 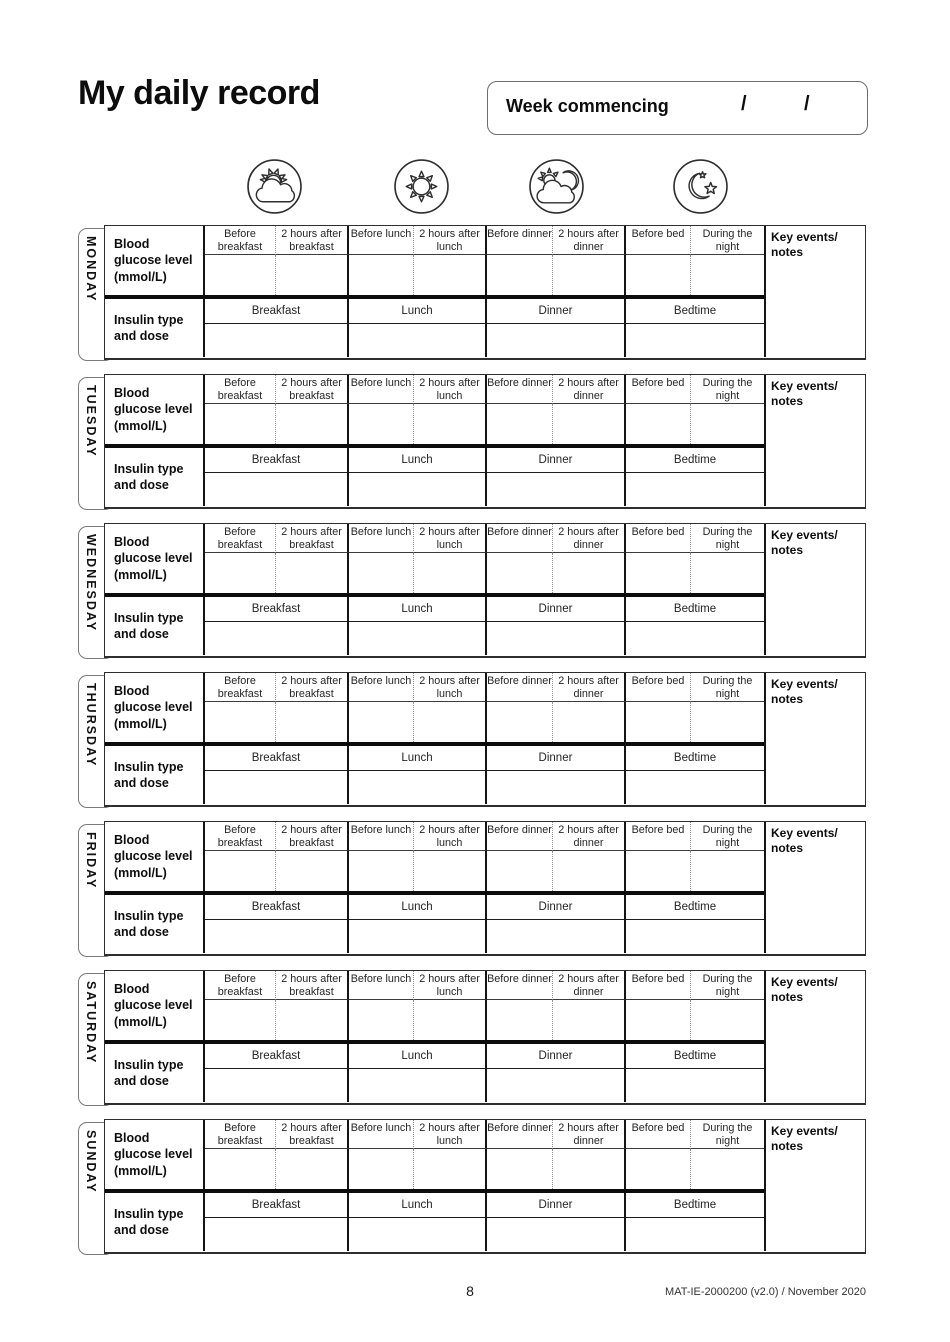 What do you see at coordinates (381, 836) in the screenshot?
I see `glucose-time-header: Before lunch` at bounding box center [381, 836].